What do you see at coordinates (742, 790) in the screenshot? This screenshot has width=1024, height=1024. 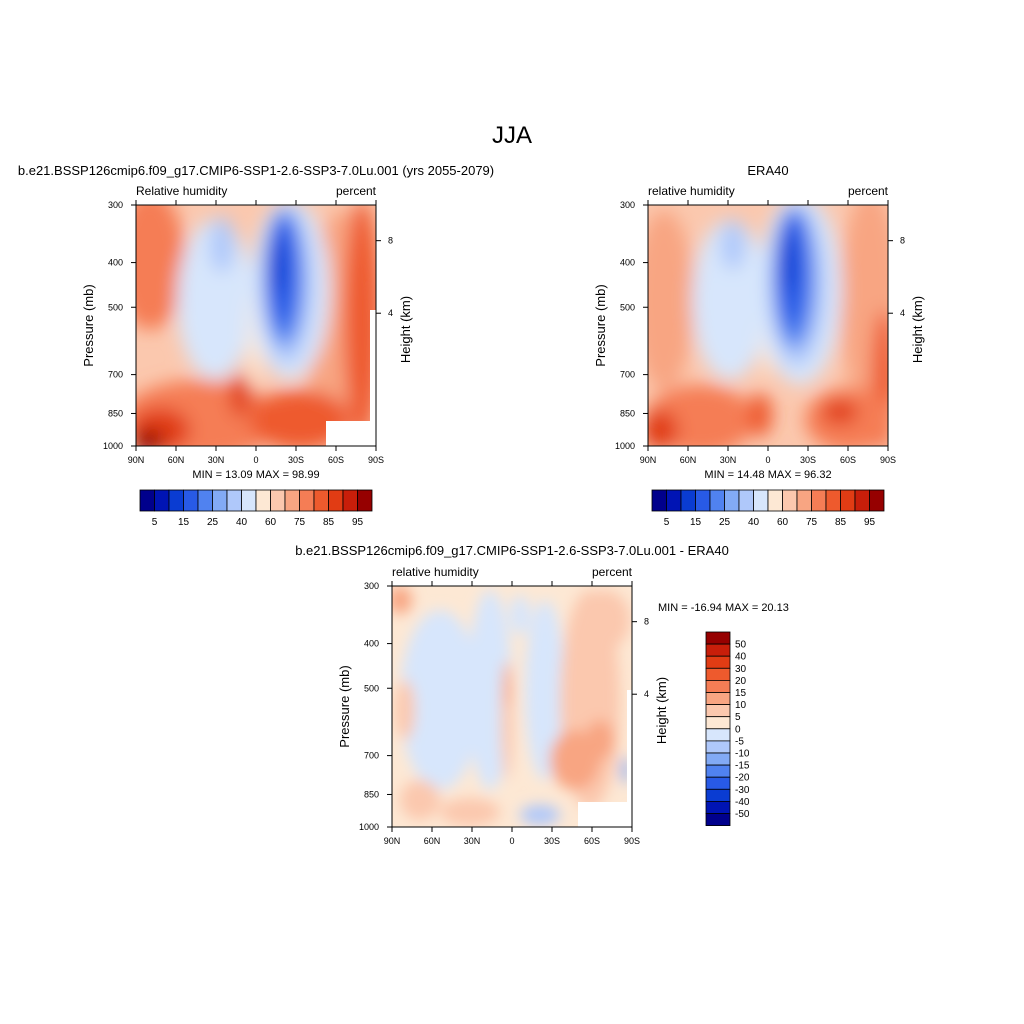 I see `colorbar-label: -30` at bounding box center [742, 790].